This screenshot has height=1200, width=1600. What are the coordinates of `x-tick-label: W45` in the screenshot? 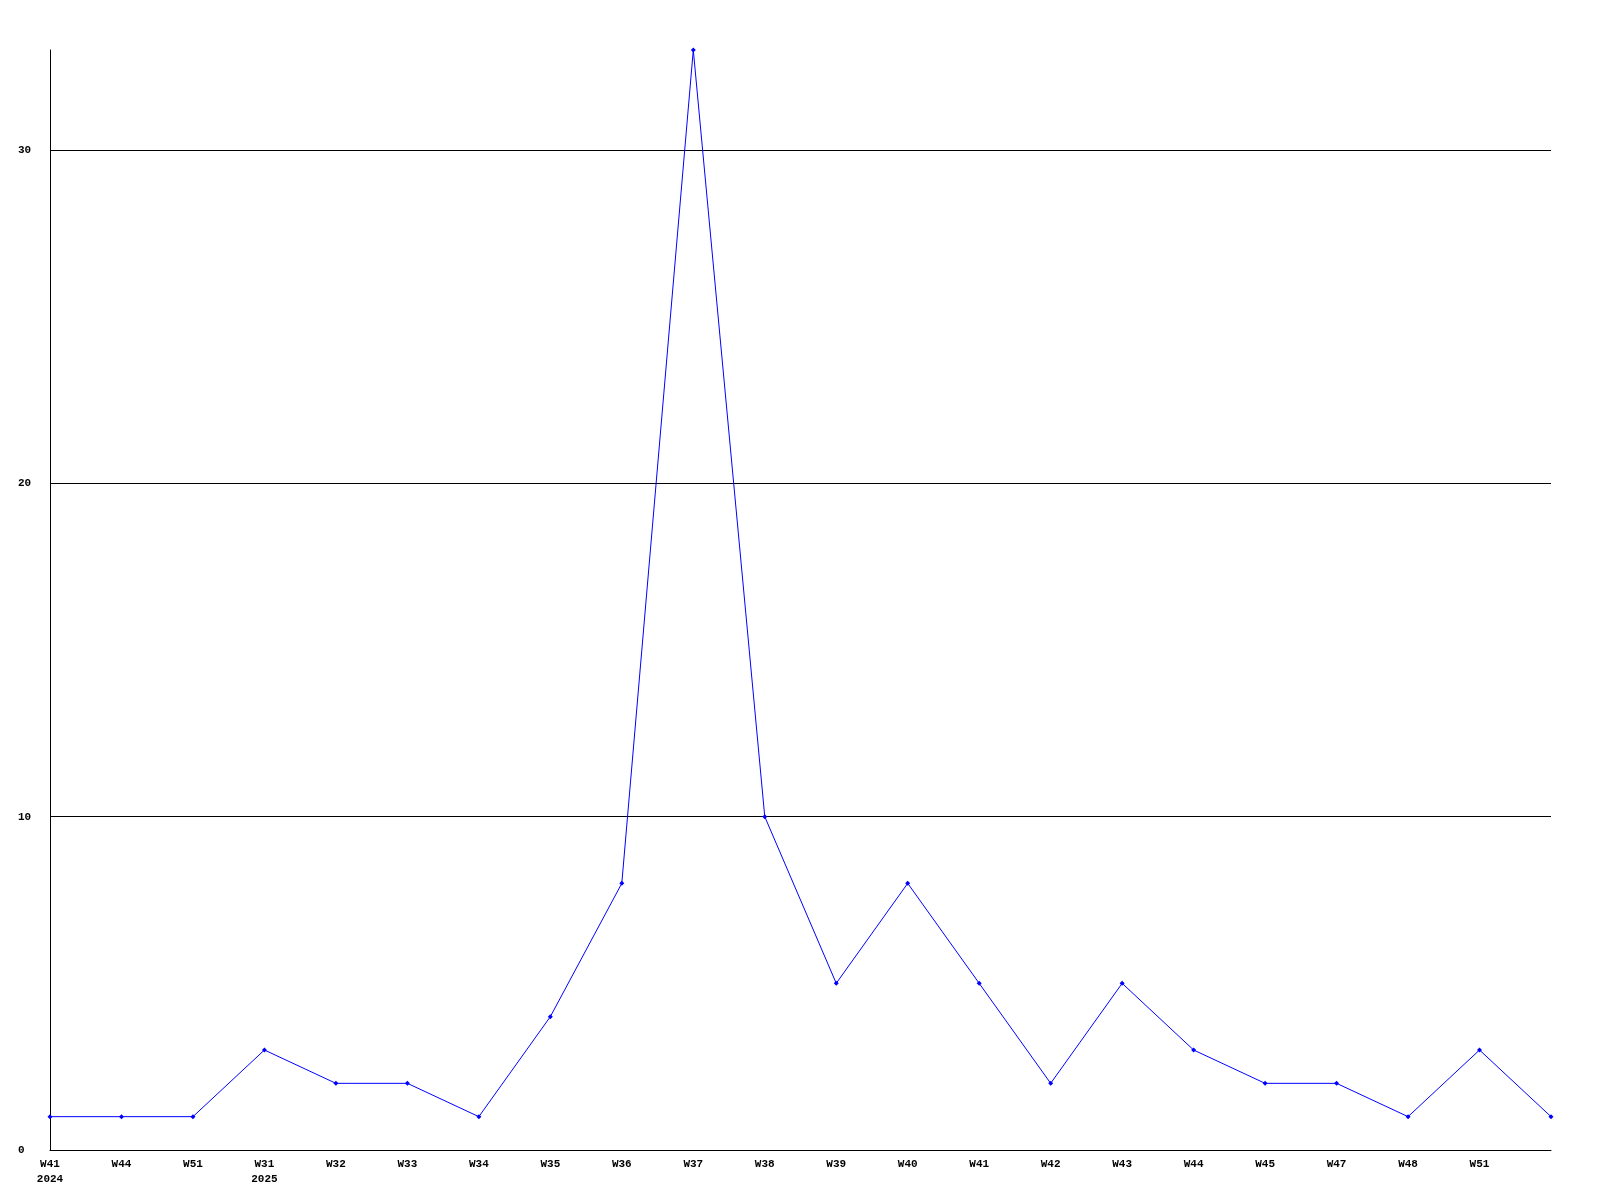 It's located at (1265, 1163).